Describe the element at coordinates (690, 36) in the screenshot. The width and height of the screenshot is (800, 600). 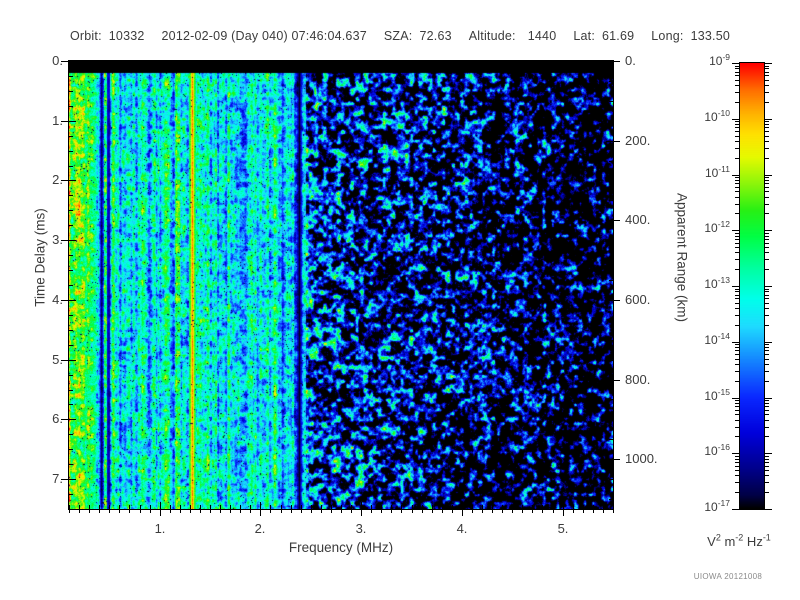
I see `header-long: Long: 133.50` at that location.